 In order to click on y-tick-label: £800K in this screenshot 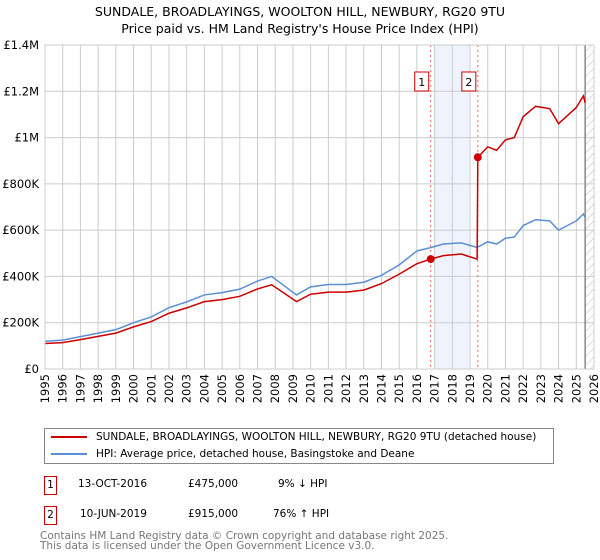, I will do `click(20, 184)`.